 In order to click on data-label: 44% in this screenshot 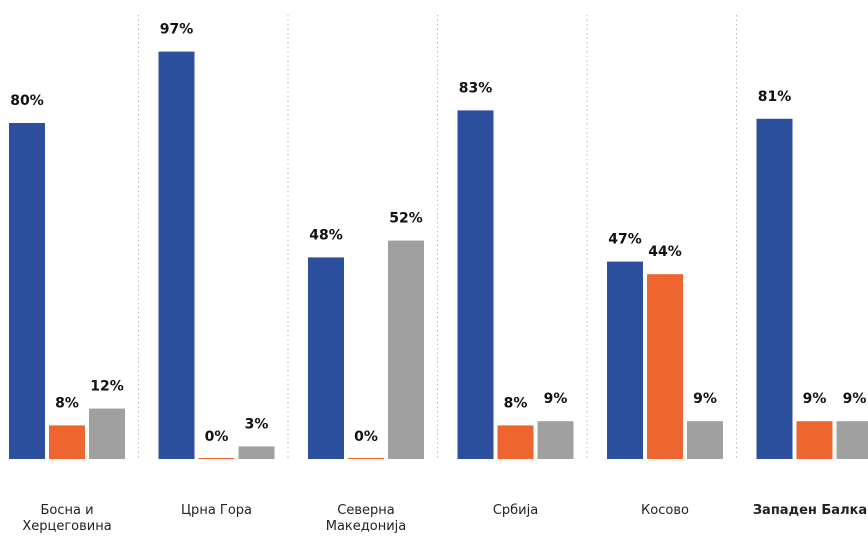, I will do `click(665, 252)`.